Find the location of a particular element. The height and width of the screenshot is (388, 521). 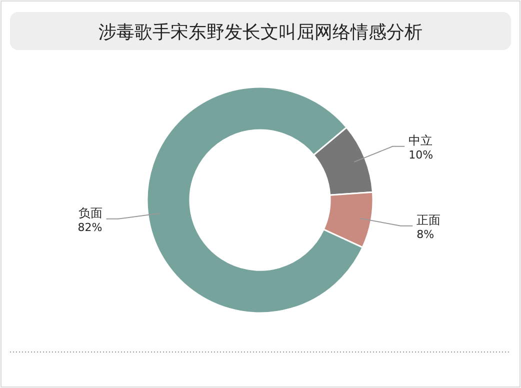

data-label: 82% is located at coordinates (90, 227).